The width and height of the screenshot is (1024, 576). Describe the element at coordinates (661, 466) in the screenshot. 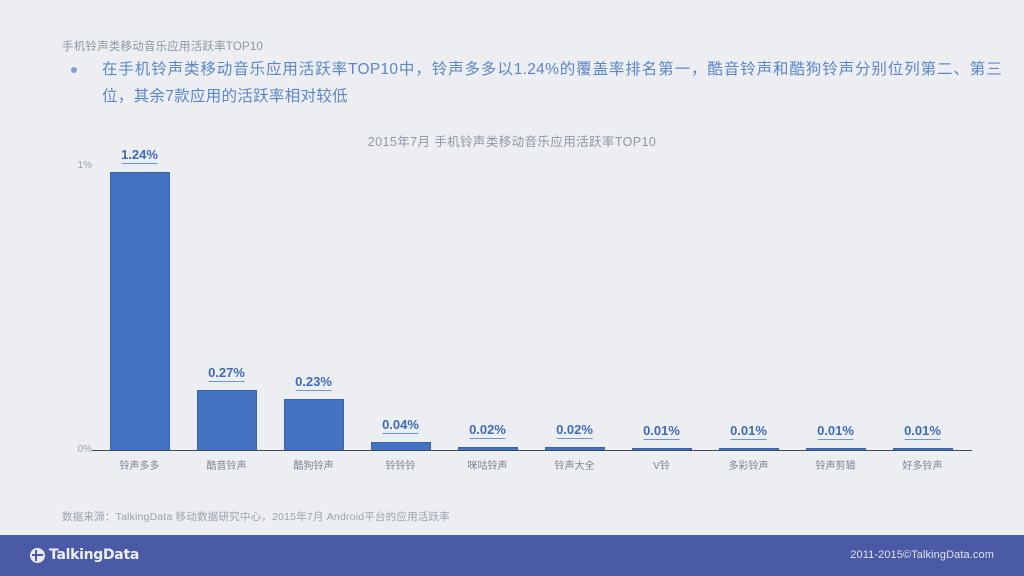

I see `x-axis-category-label: V铃` at that location.